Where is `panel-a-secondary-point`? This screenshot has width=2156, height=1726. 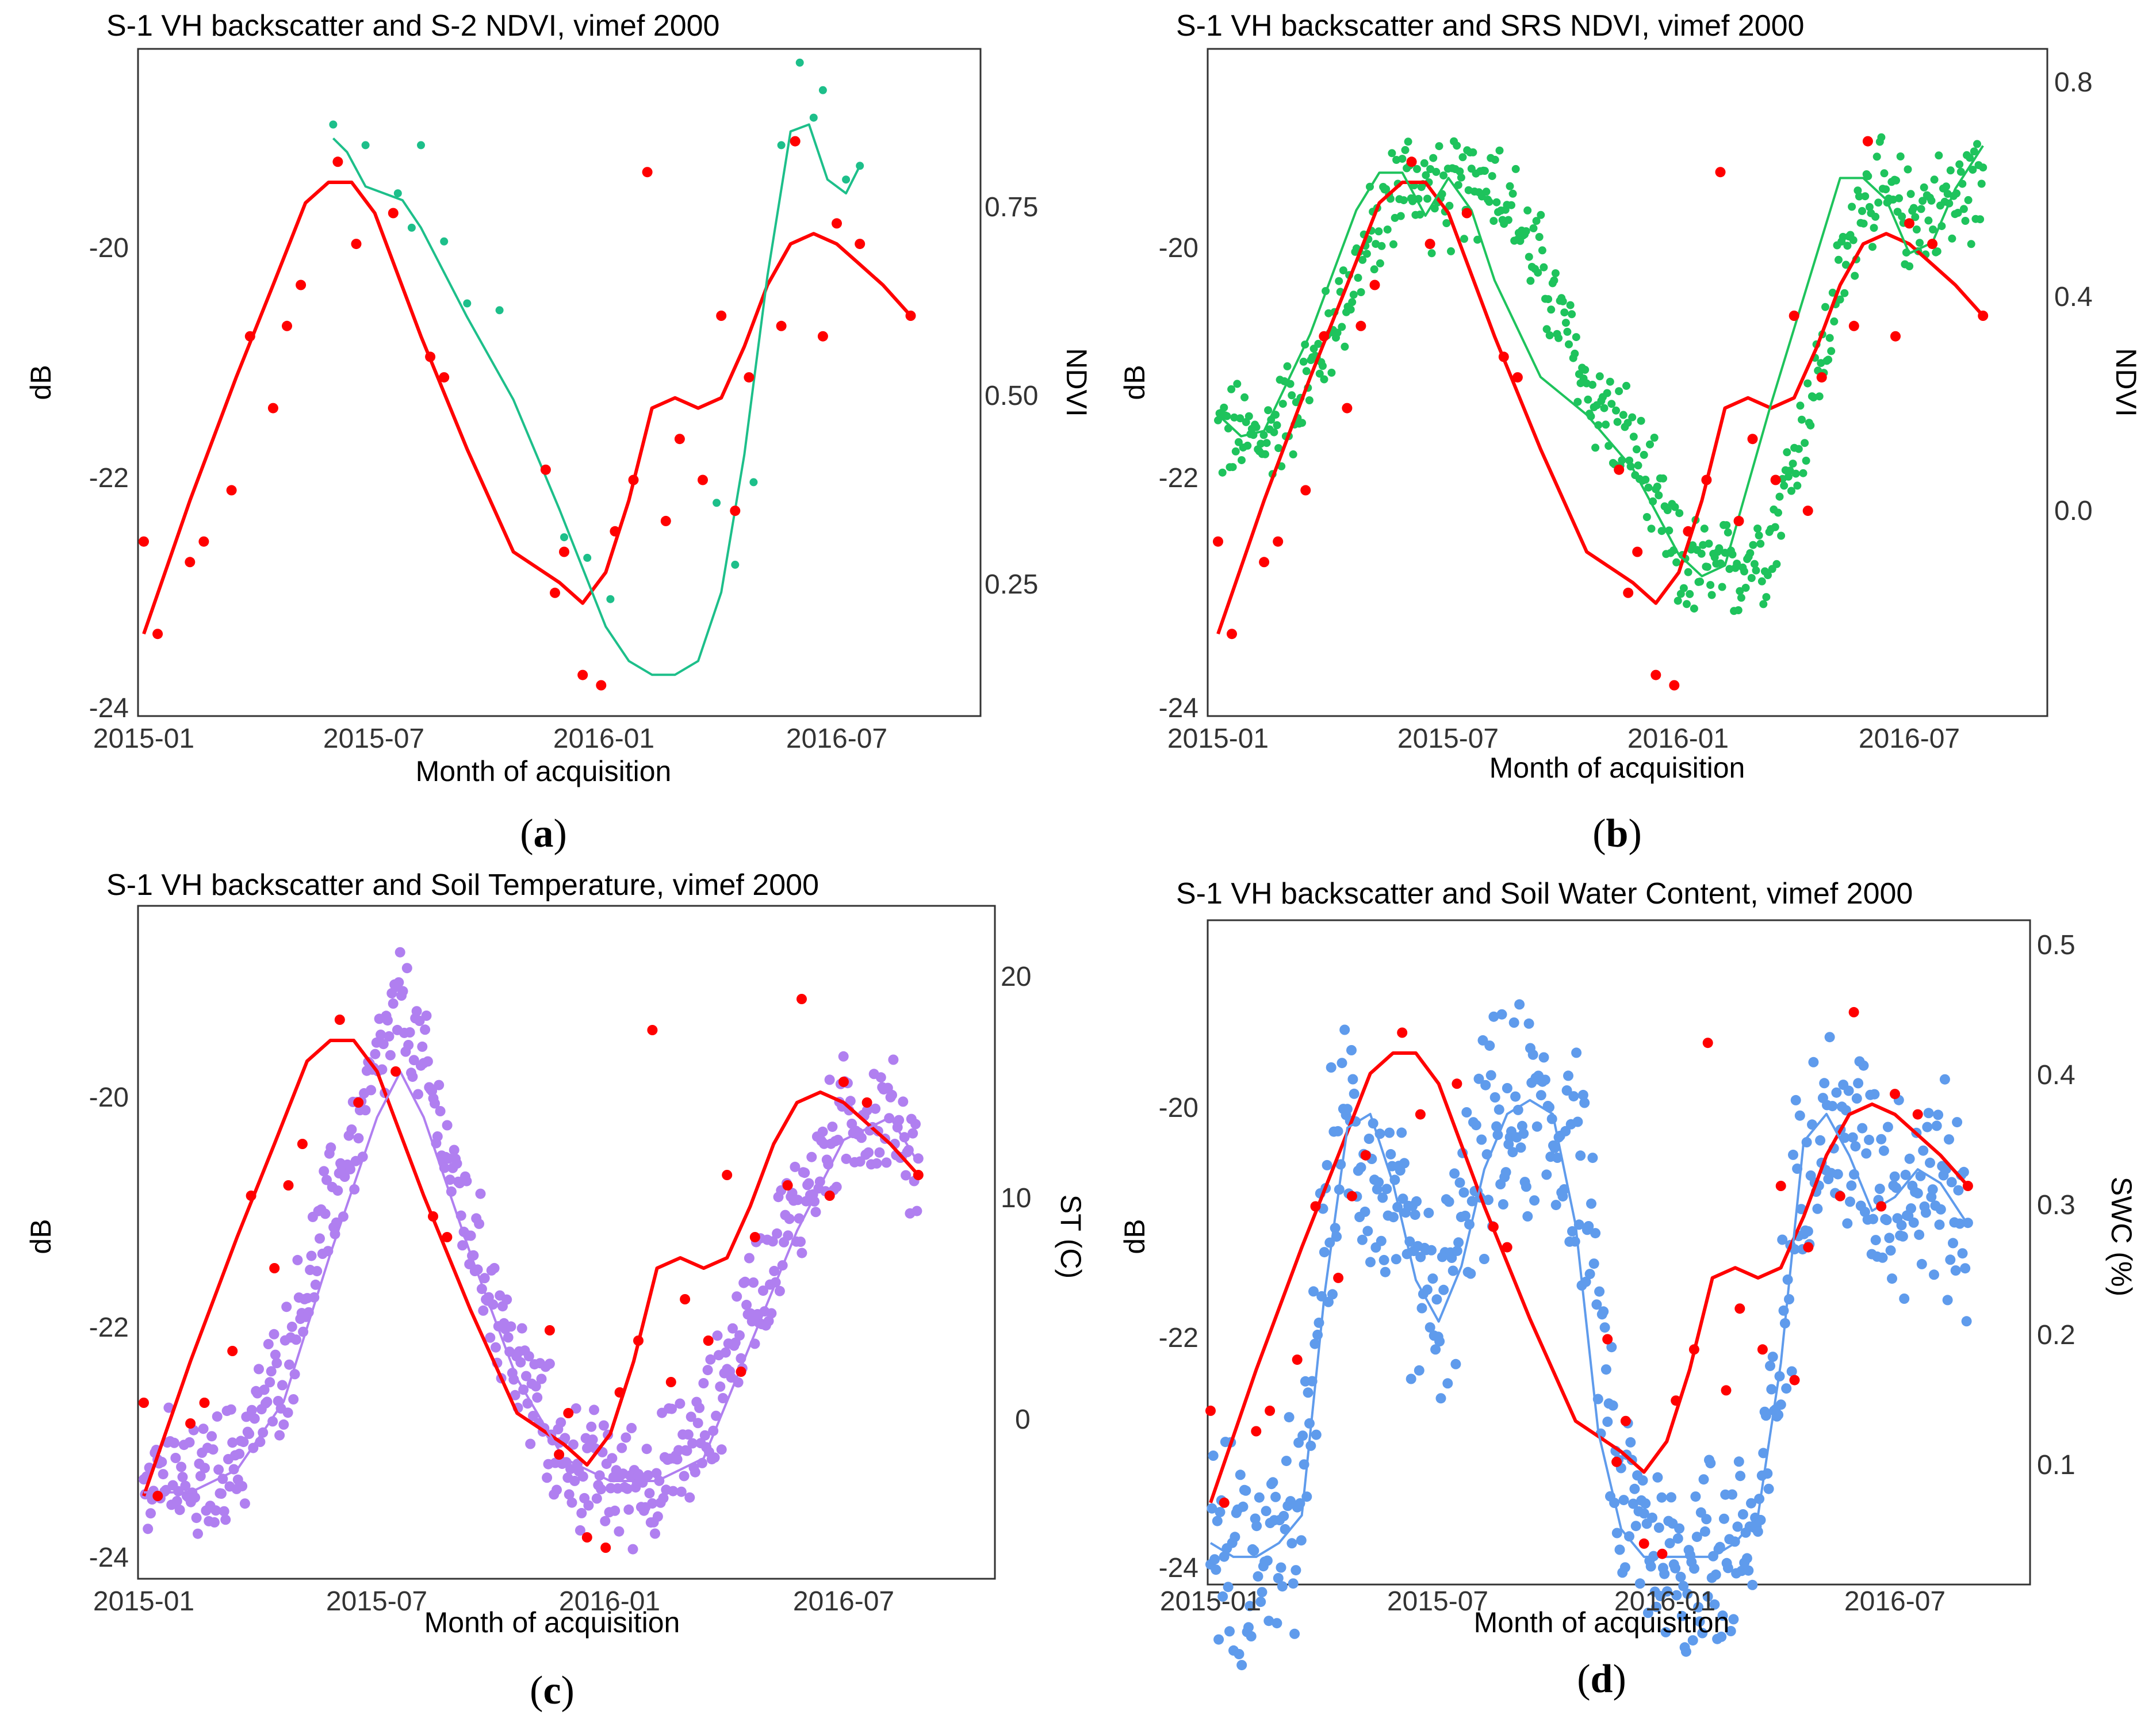 panel-a-secondary-point is located at coordinates (587, 557).